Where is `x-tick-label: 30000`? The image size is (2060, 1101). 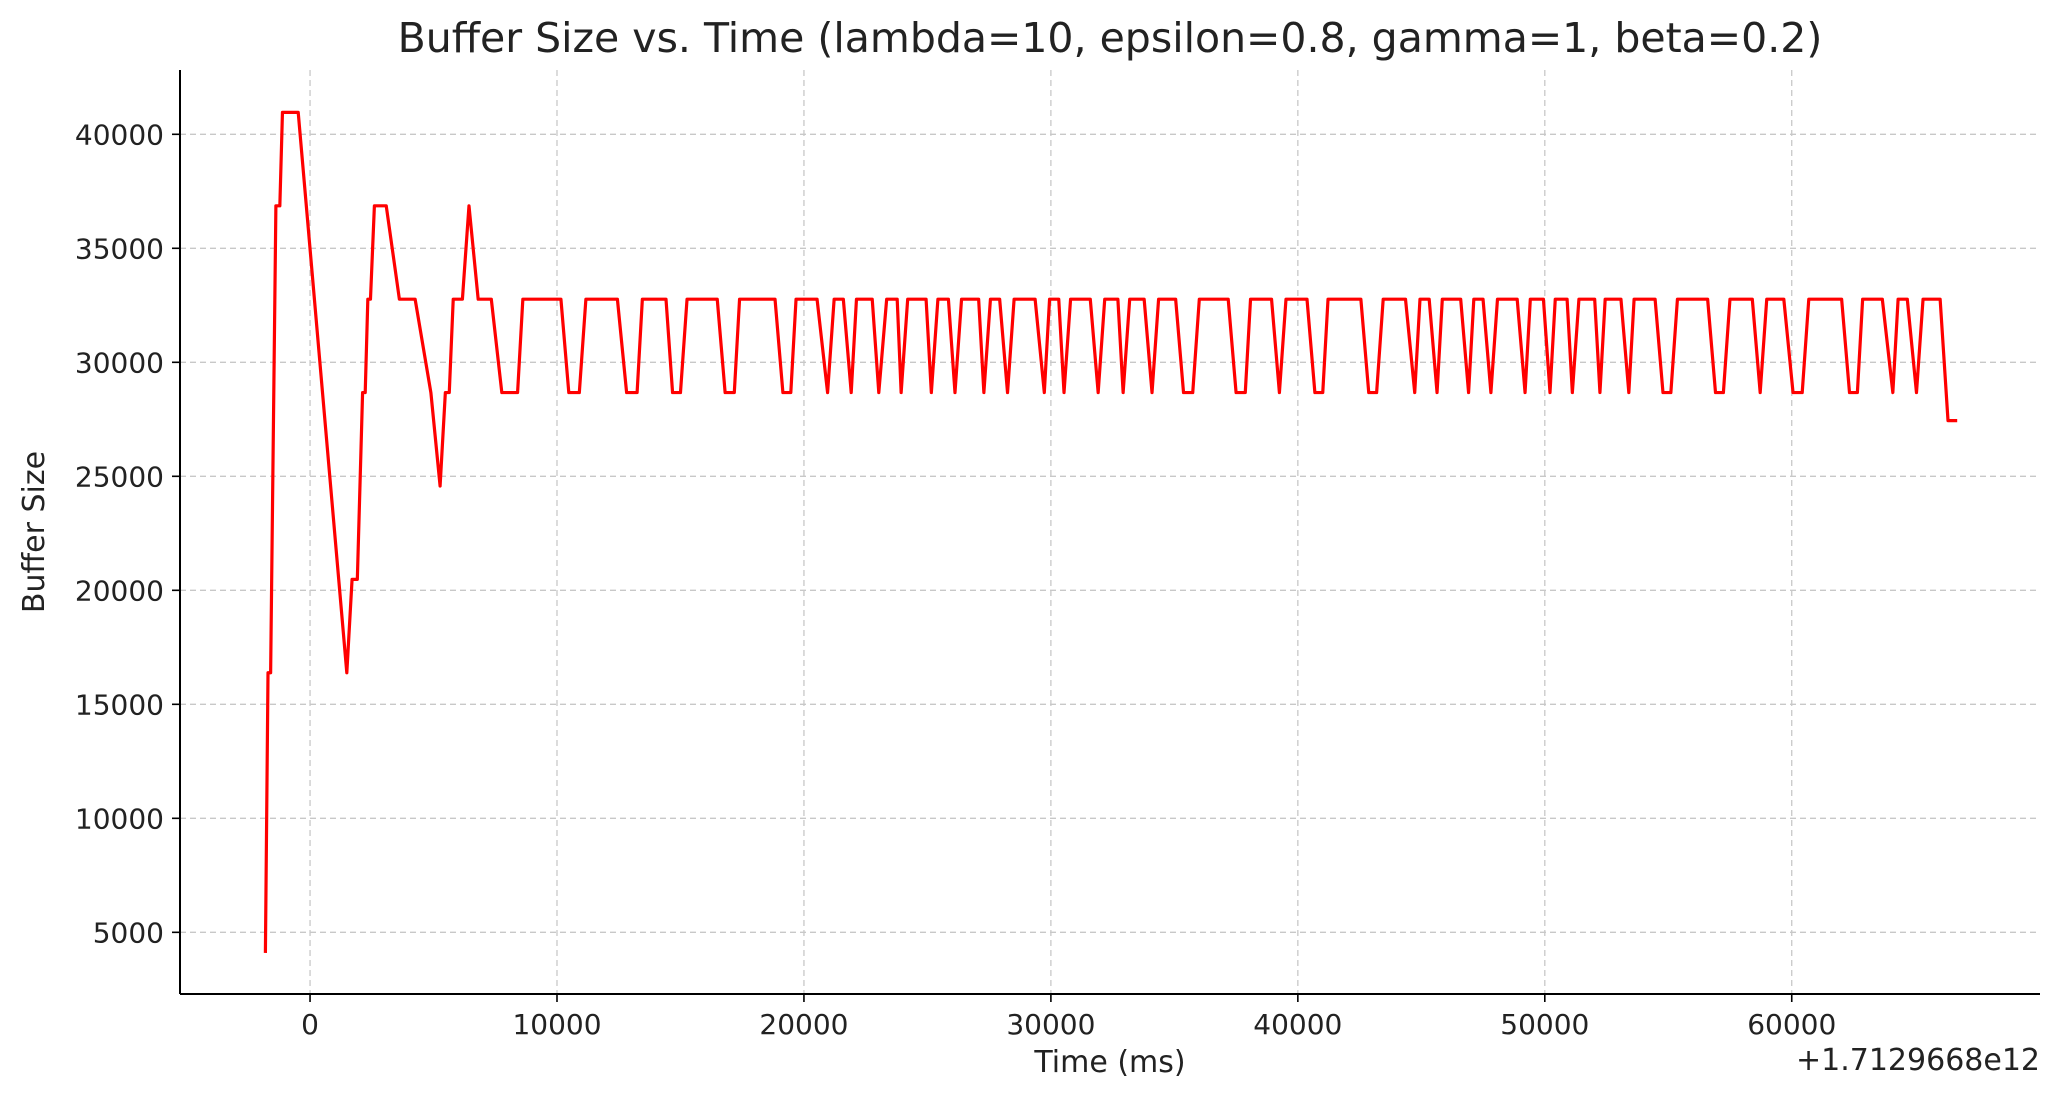 x-tick-label: 30000 is located at coordinates (1050, 1024).